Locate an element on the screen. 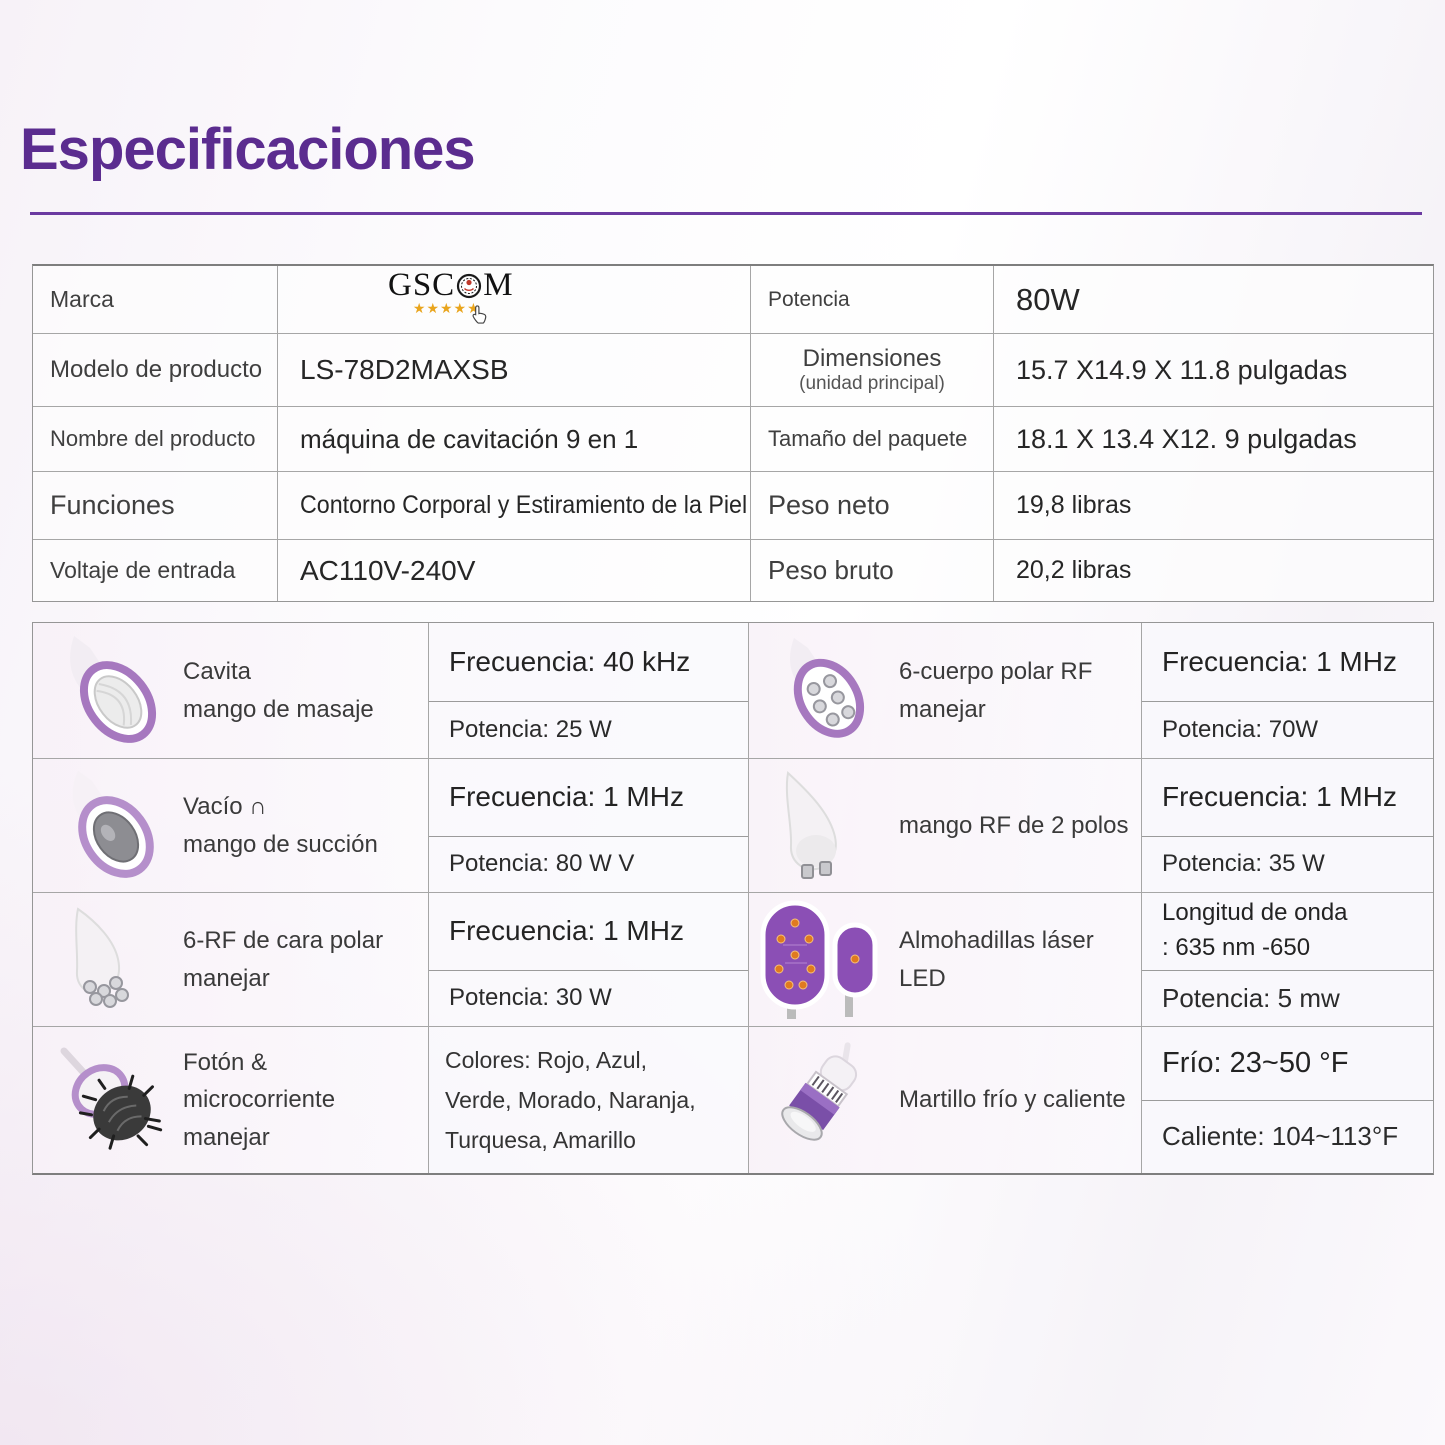  star-icons: ★★★★★ is located at coordinates (446, 308).